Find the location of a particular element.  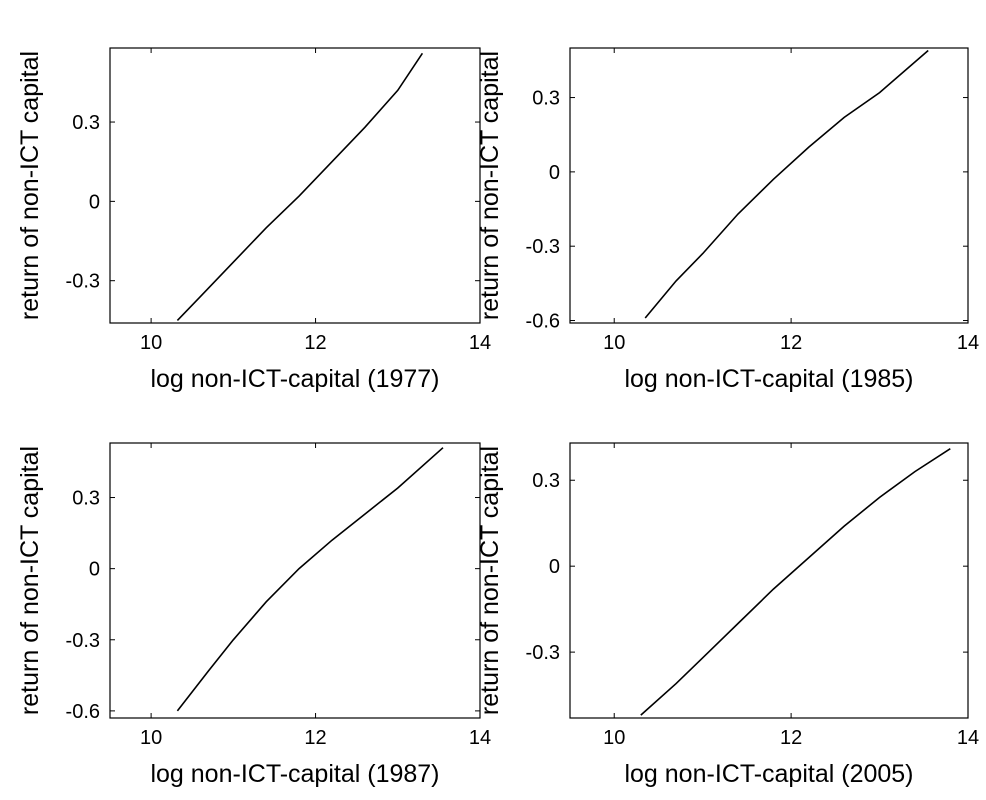

x-axis-label: log non-ICT-capital (1985) is located at coordinates (768, 379).